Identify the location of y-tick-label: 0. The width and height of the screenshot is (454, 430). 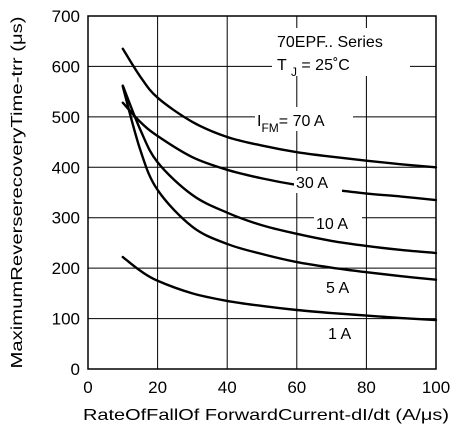
(75, 369).